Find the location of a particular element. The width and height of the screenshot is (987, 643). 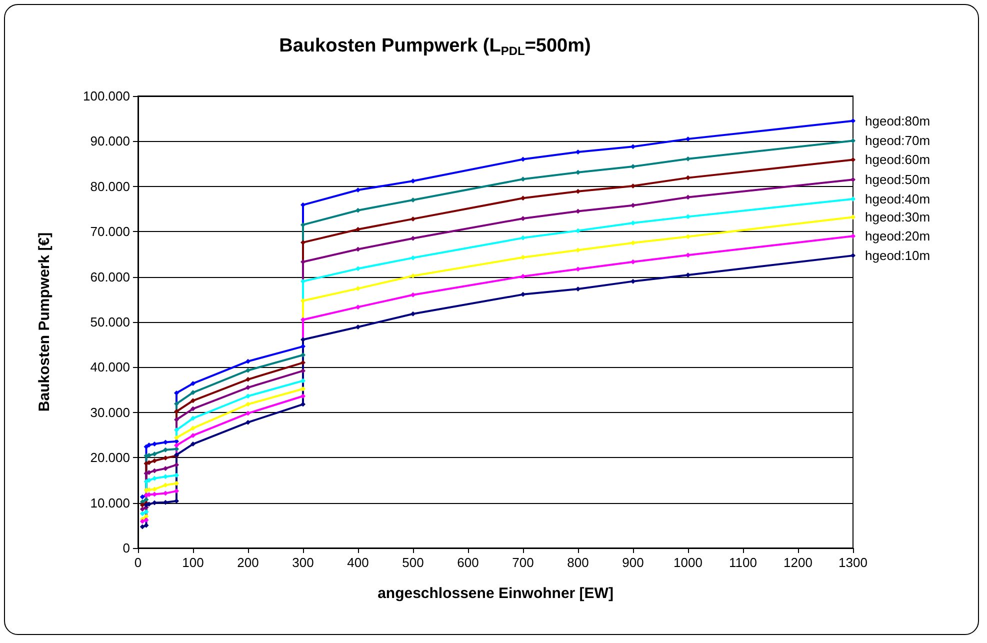

y-tick-label: 30.000 is located at coordinates (110, 412).